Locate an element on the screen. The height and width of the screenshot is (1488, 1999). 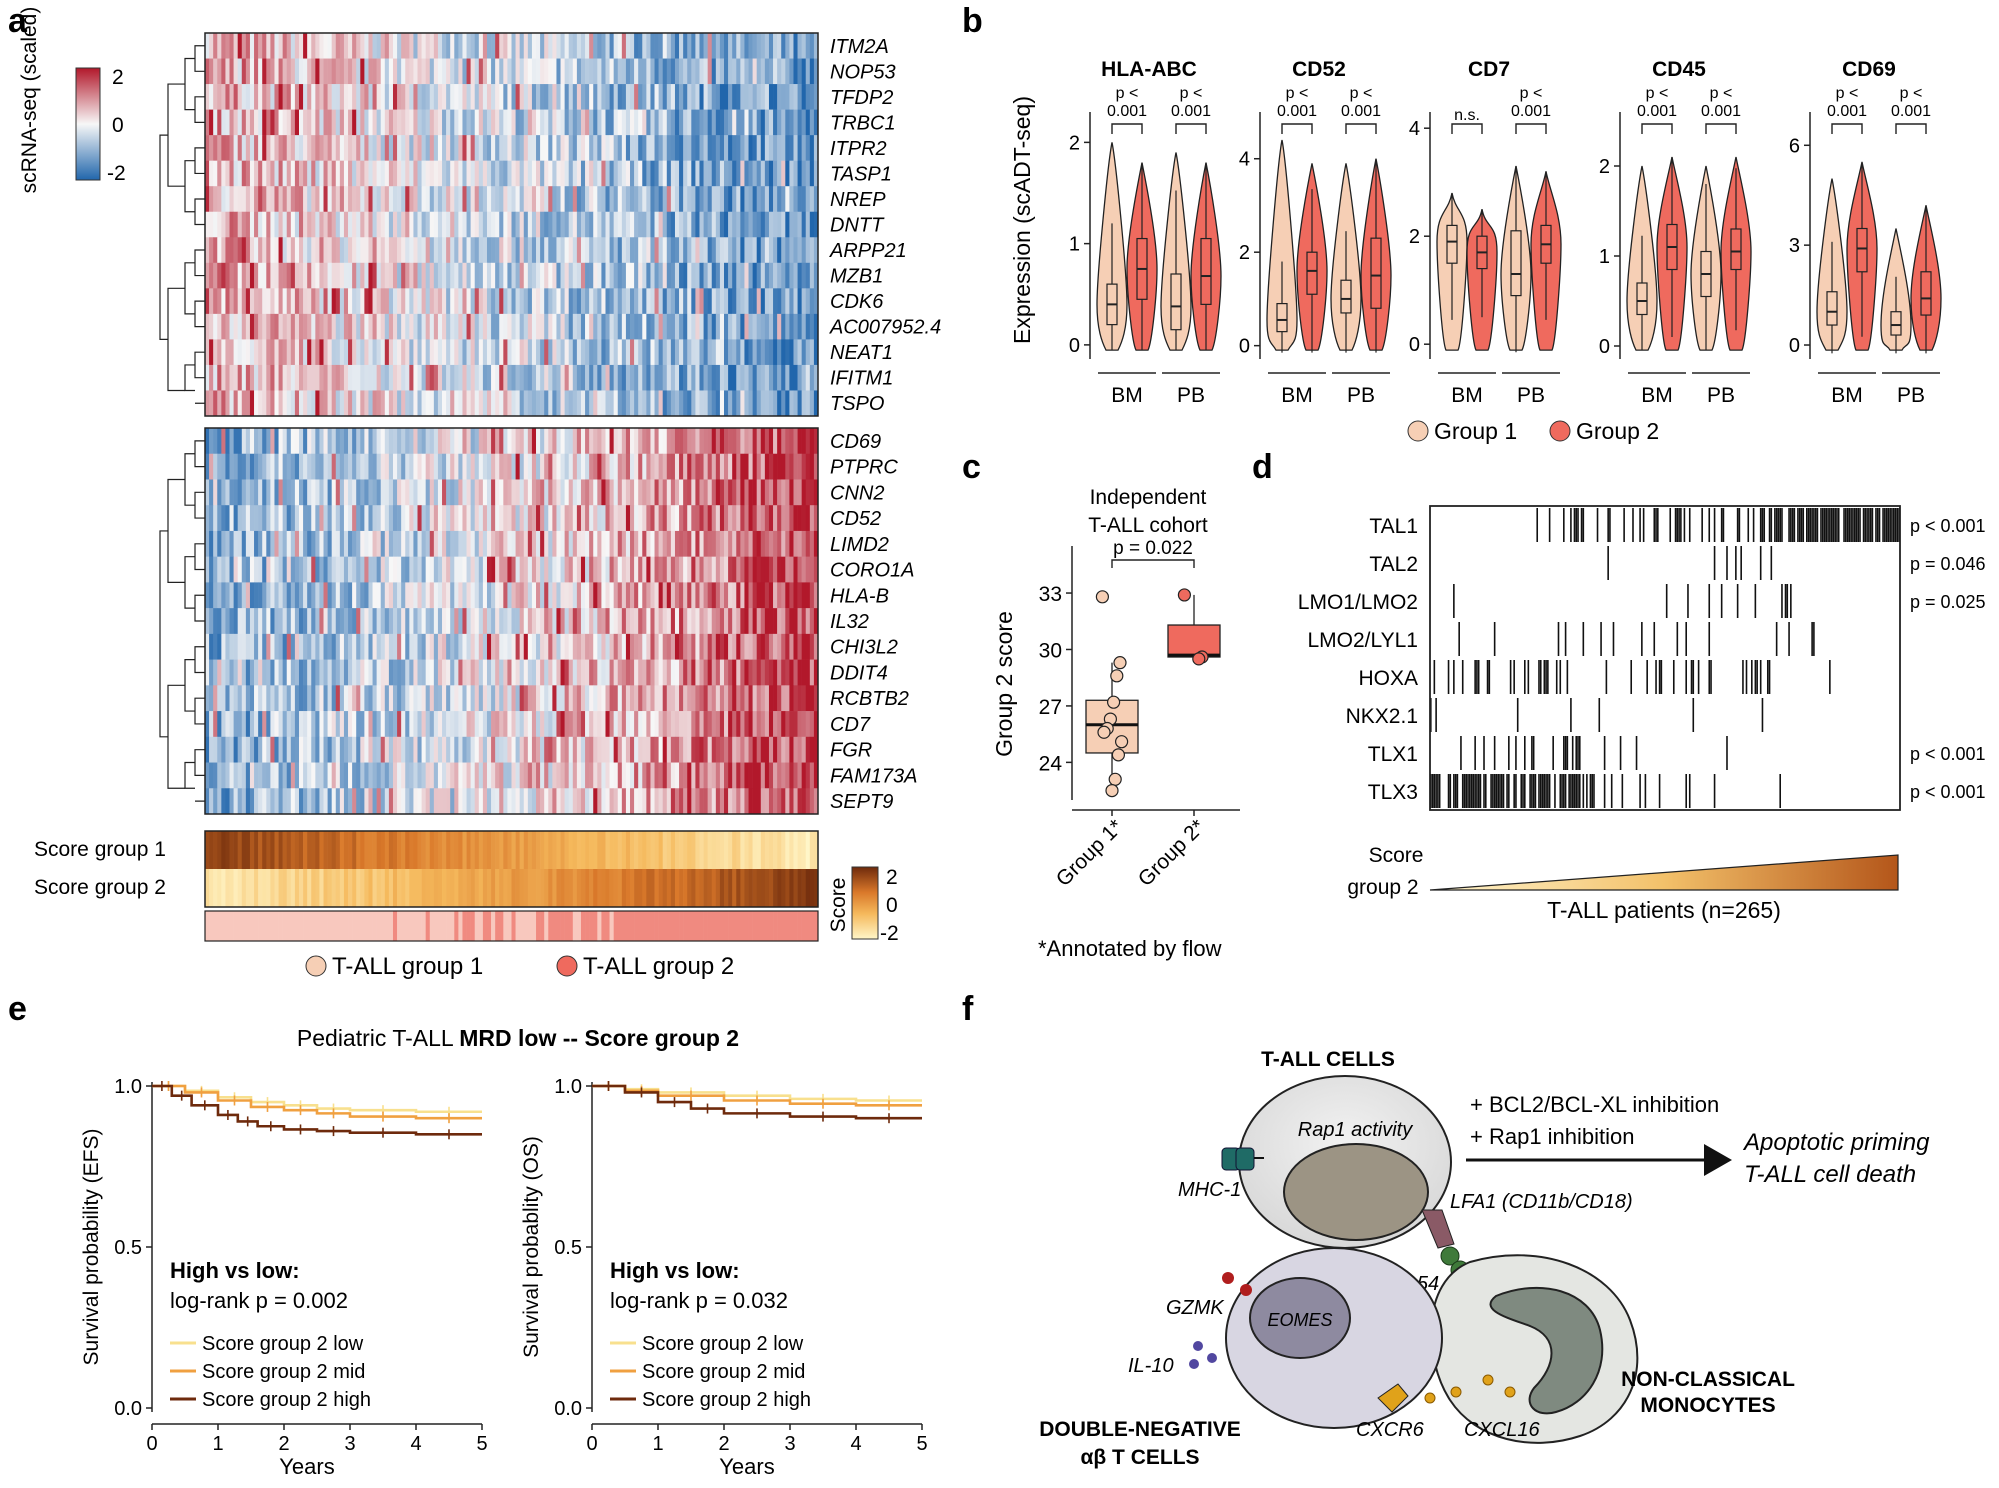
dendrogram-branch is located at coordinates (189, 582).